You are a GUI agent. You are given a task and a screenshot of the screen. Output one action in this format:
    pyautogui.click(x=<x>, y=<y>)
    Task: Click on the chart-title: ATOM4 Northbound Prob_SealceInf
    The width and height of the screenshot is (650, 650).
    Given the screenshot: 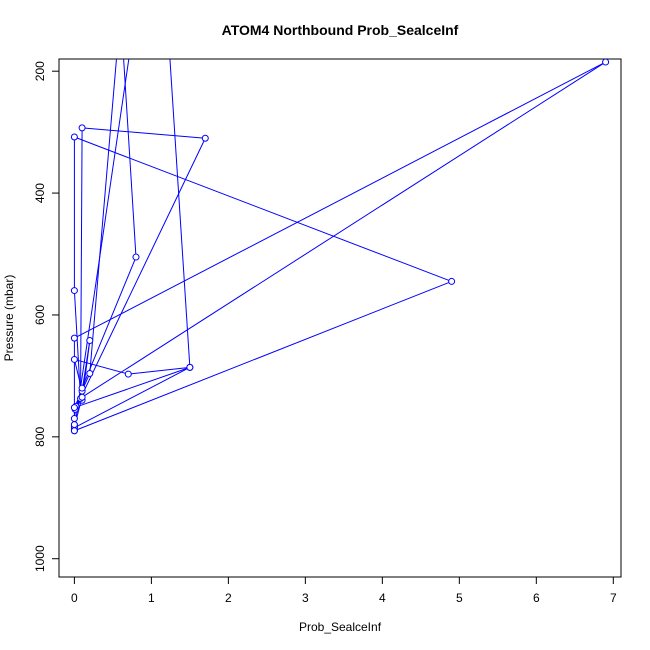 What is the action you would take?
    pyautogui.click(x=340, y=30)
    